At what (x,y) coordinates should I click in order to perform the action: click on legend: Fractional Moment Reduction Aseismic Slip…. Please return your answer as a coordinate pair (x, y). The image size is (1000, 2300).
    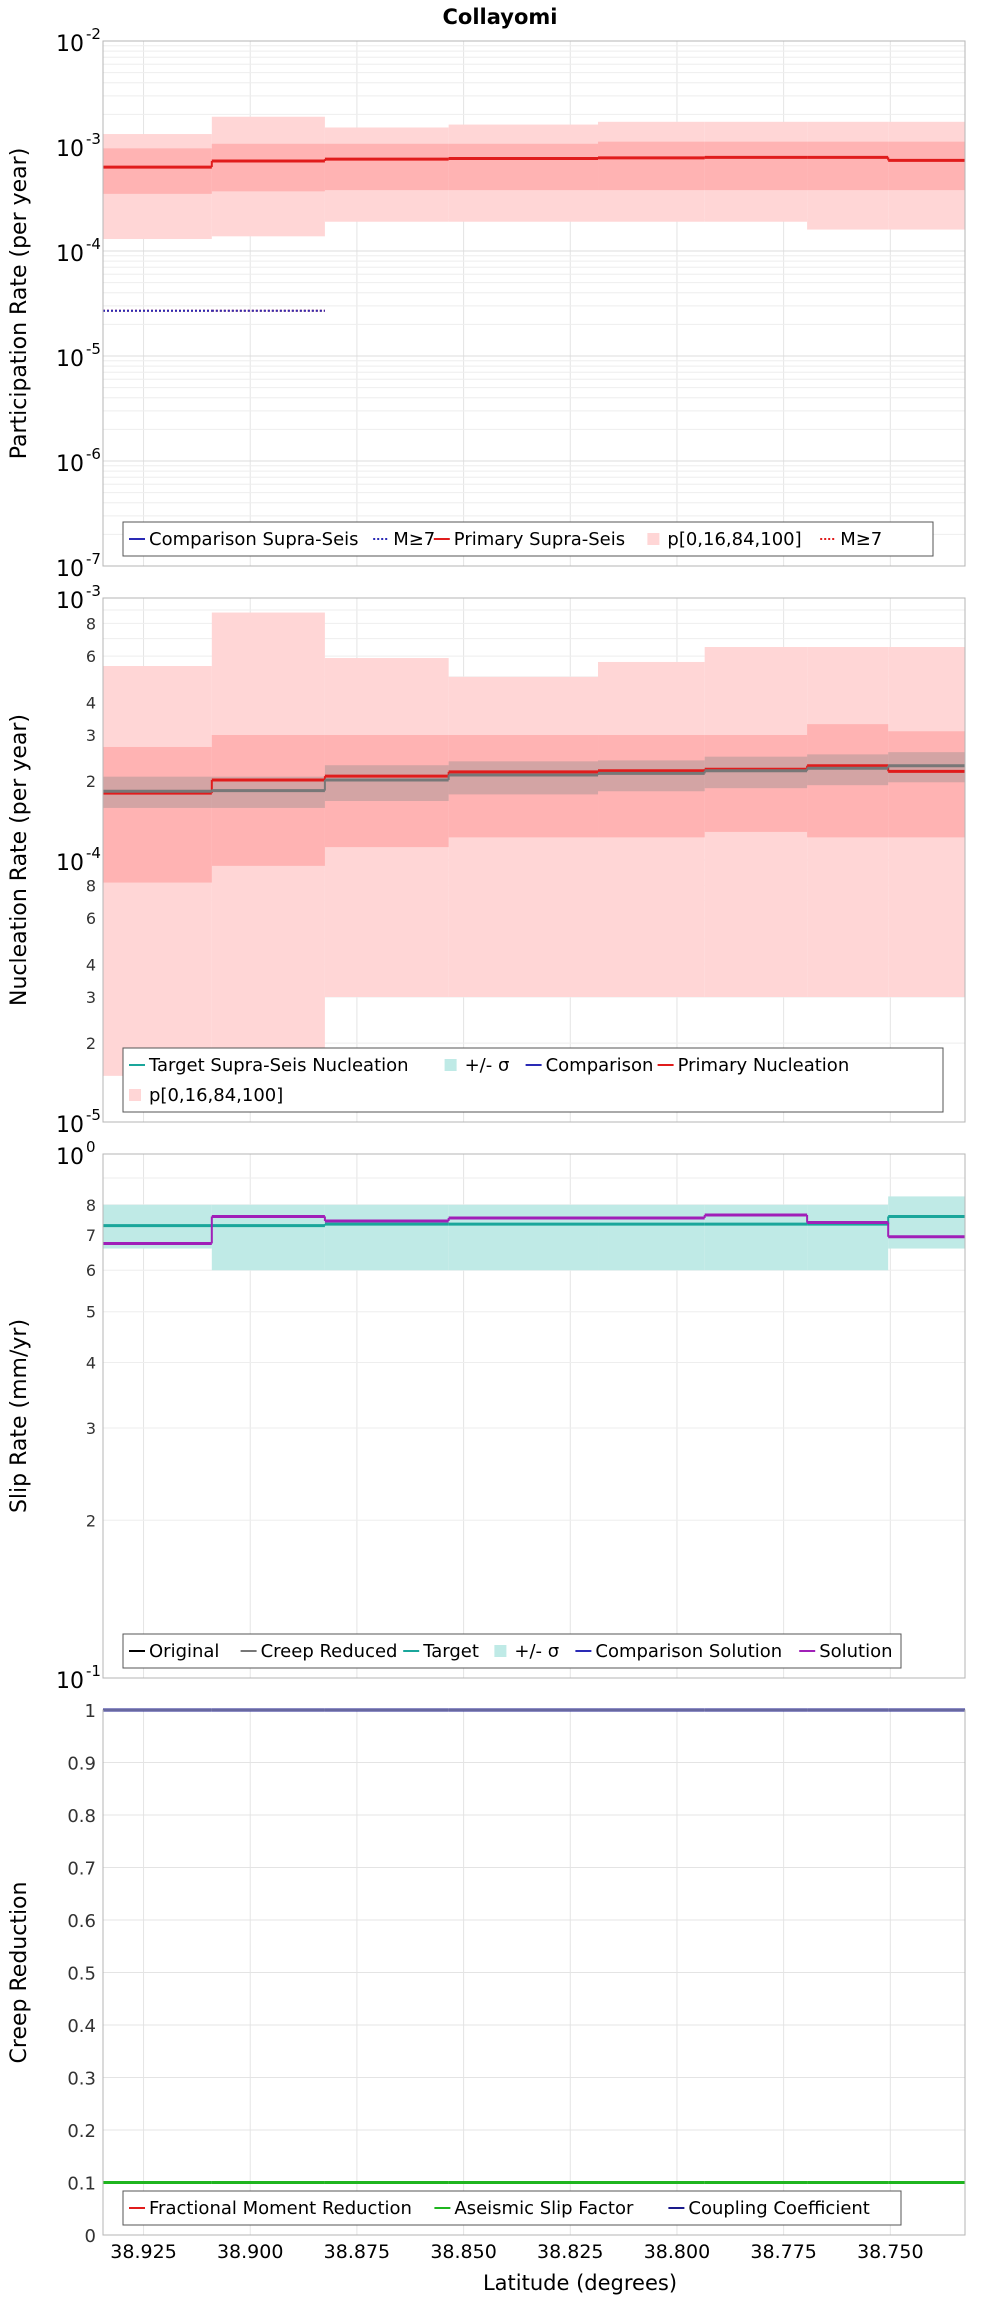
    Looking at the image, I should click on (512, 2208).